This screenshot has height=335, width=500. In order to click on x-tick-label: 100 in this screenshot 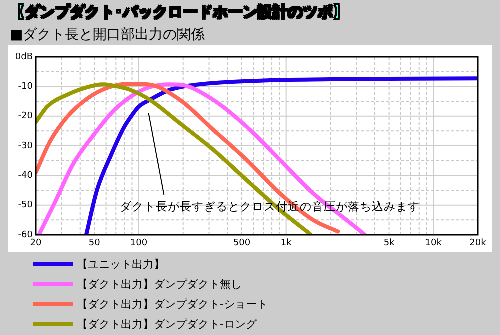, I will do `click(139, 243)`.